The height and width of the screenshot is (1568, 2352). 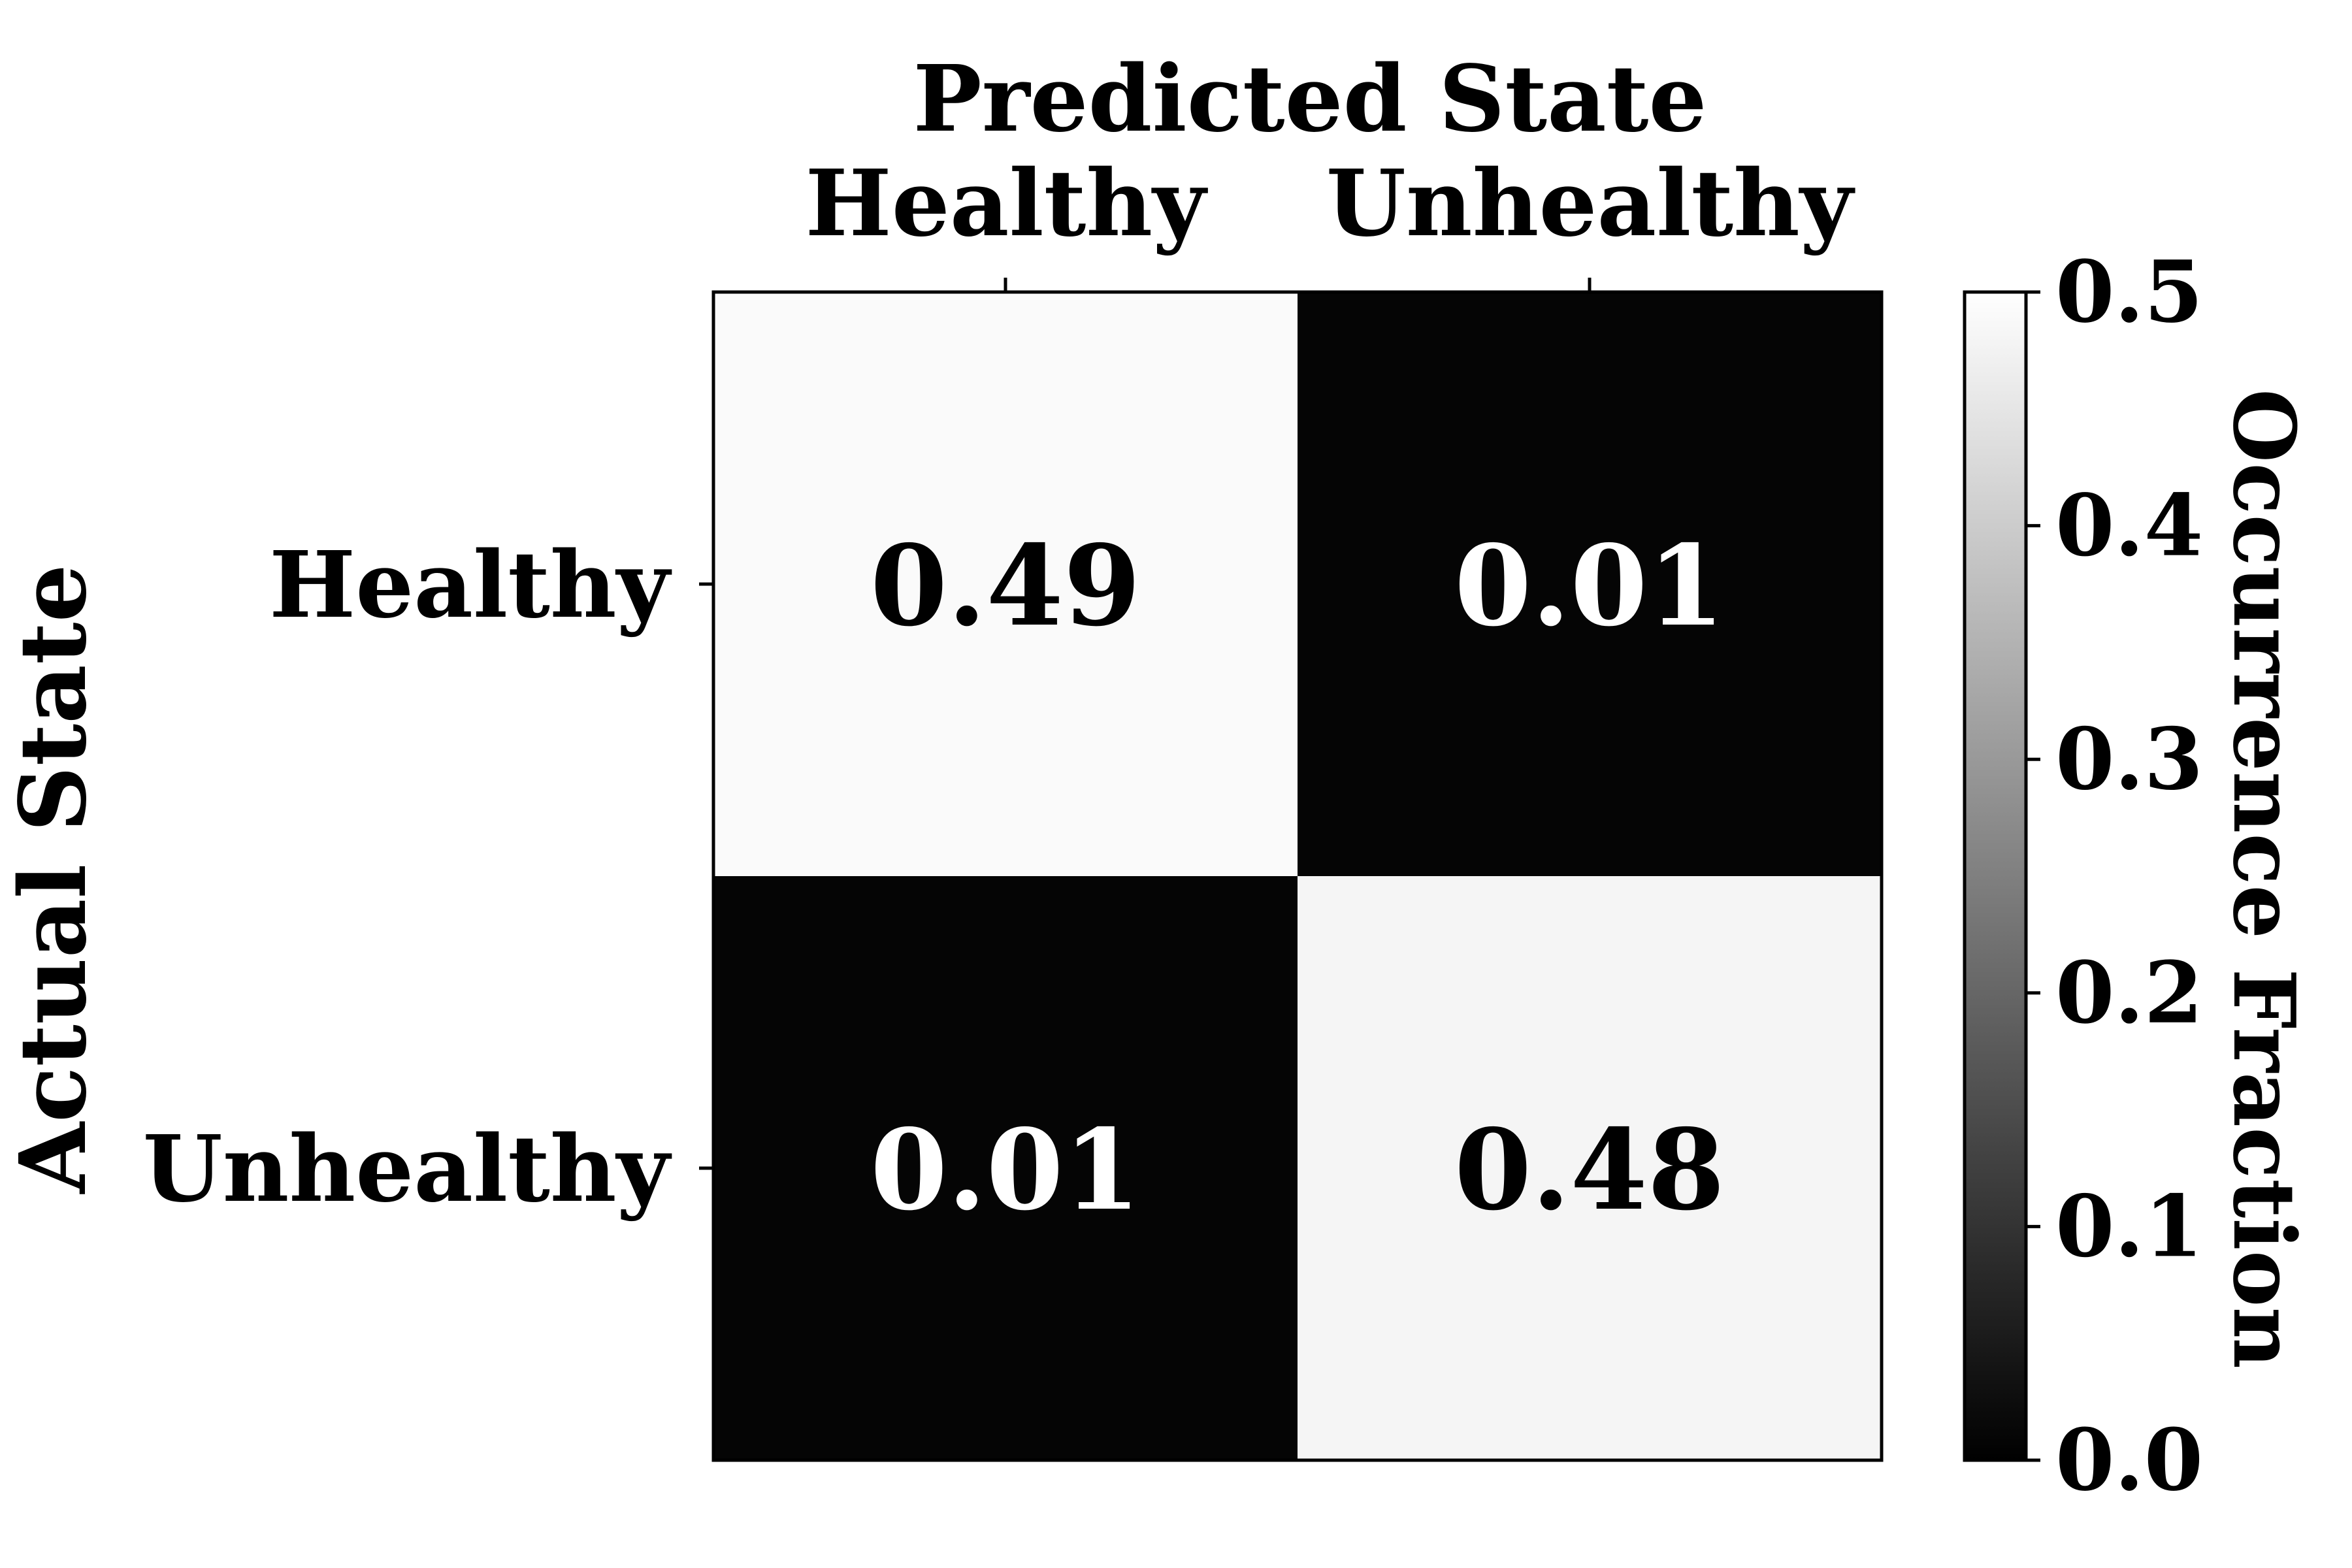 I want to click on cell-value-label-1-1: 0.48, so click(x=1589, y=1170).